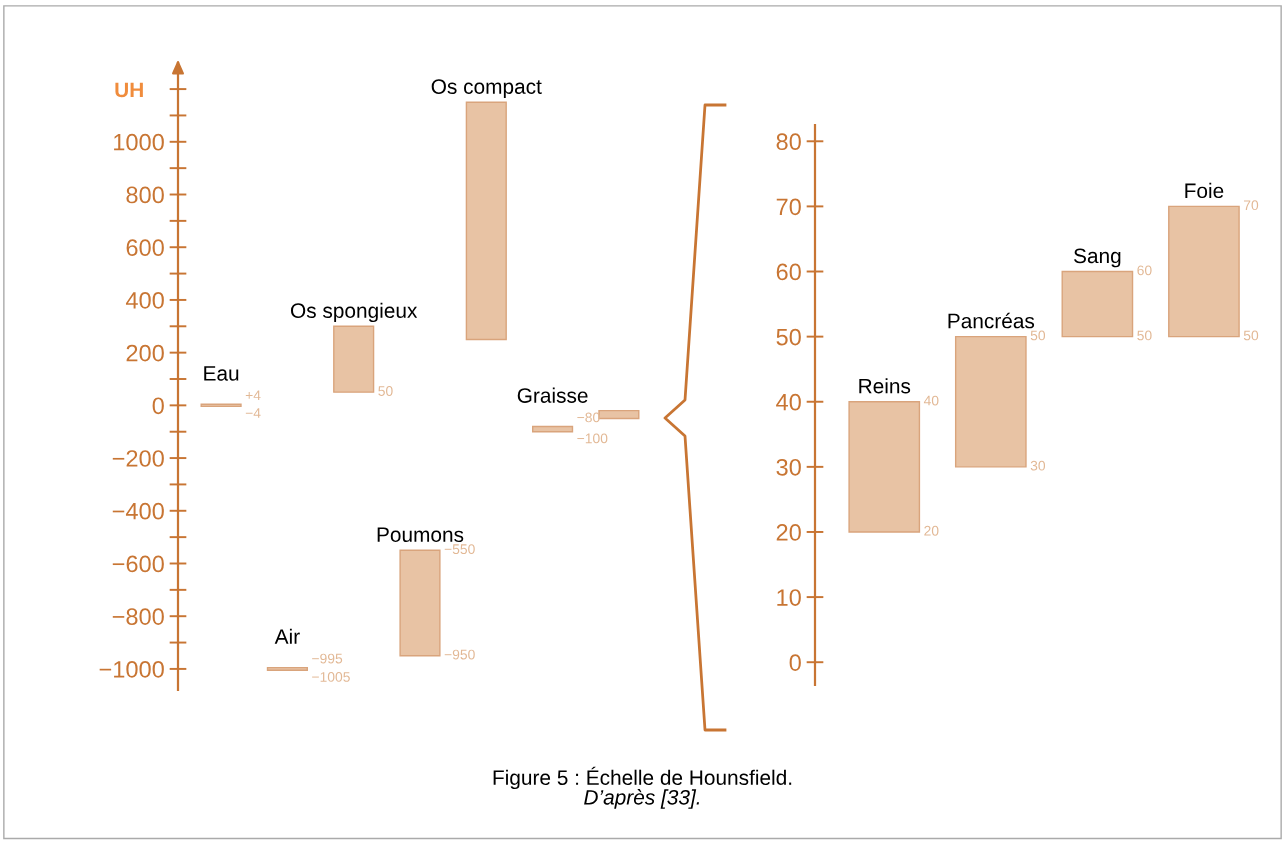  What do you see at coordinates (138, 564) in the screenshot?
I see `y-tick-label: −600` at bounding box center [138, 564].